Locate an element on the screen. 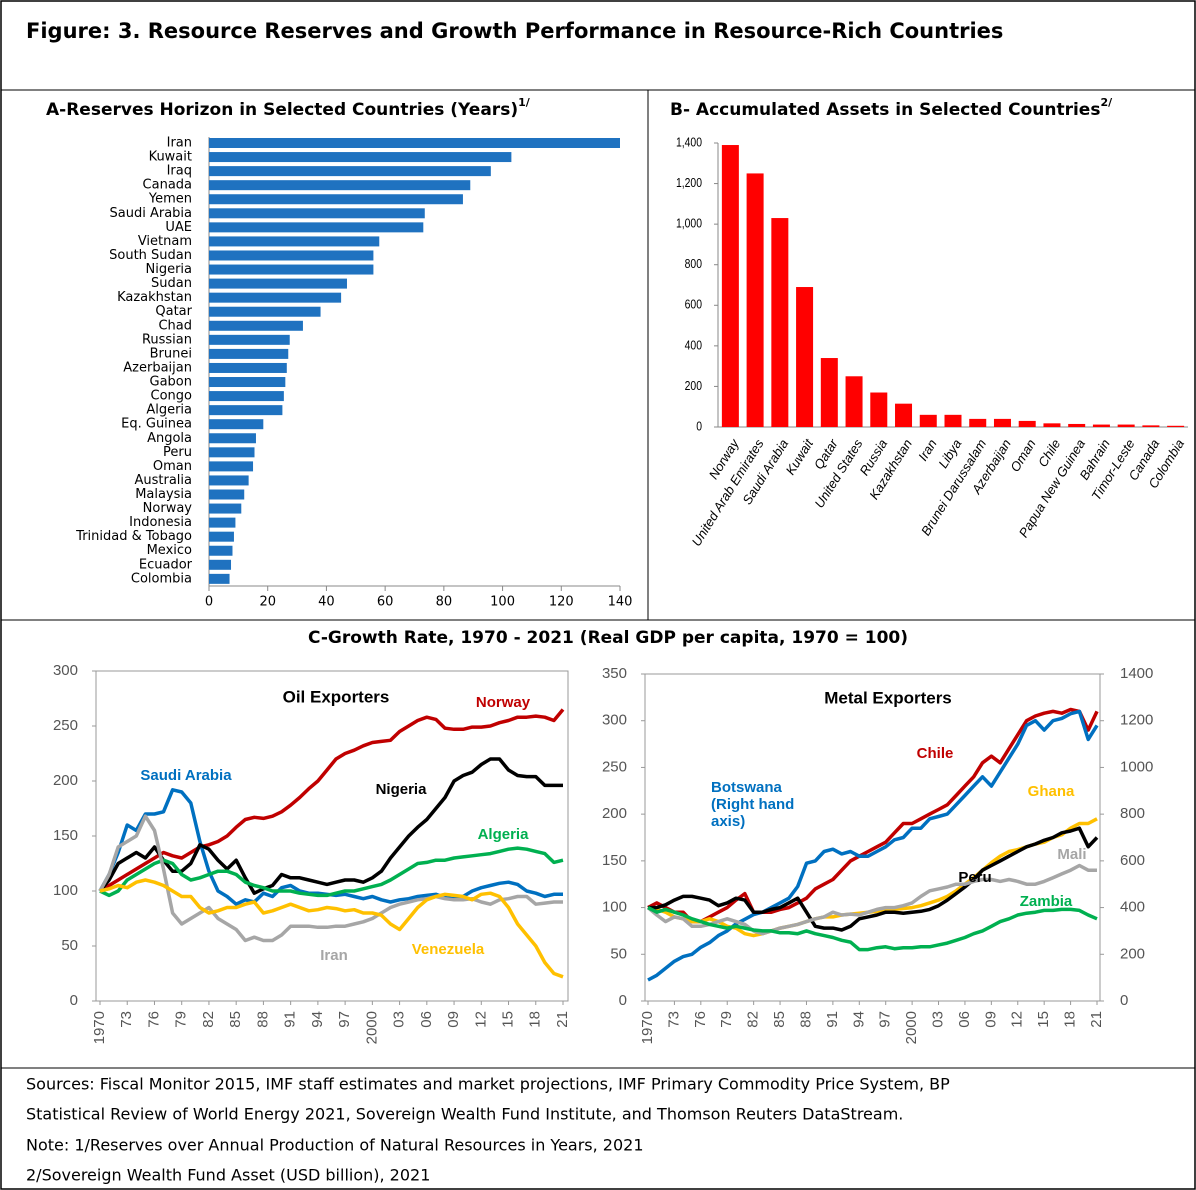  category-label: Algeria is located at coordinates (169, 410).